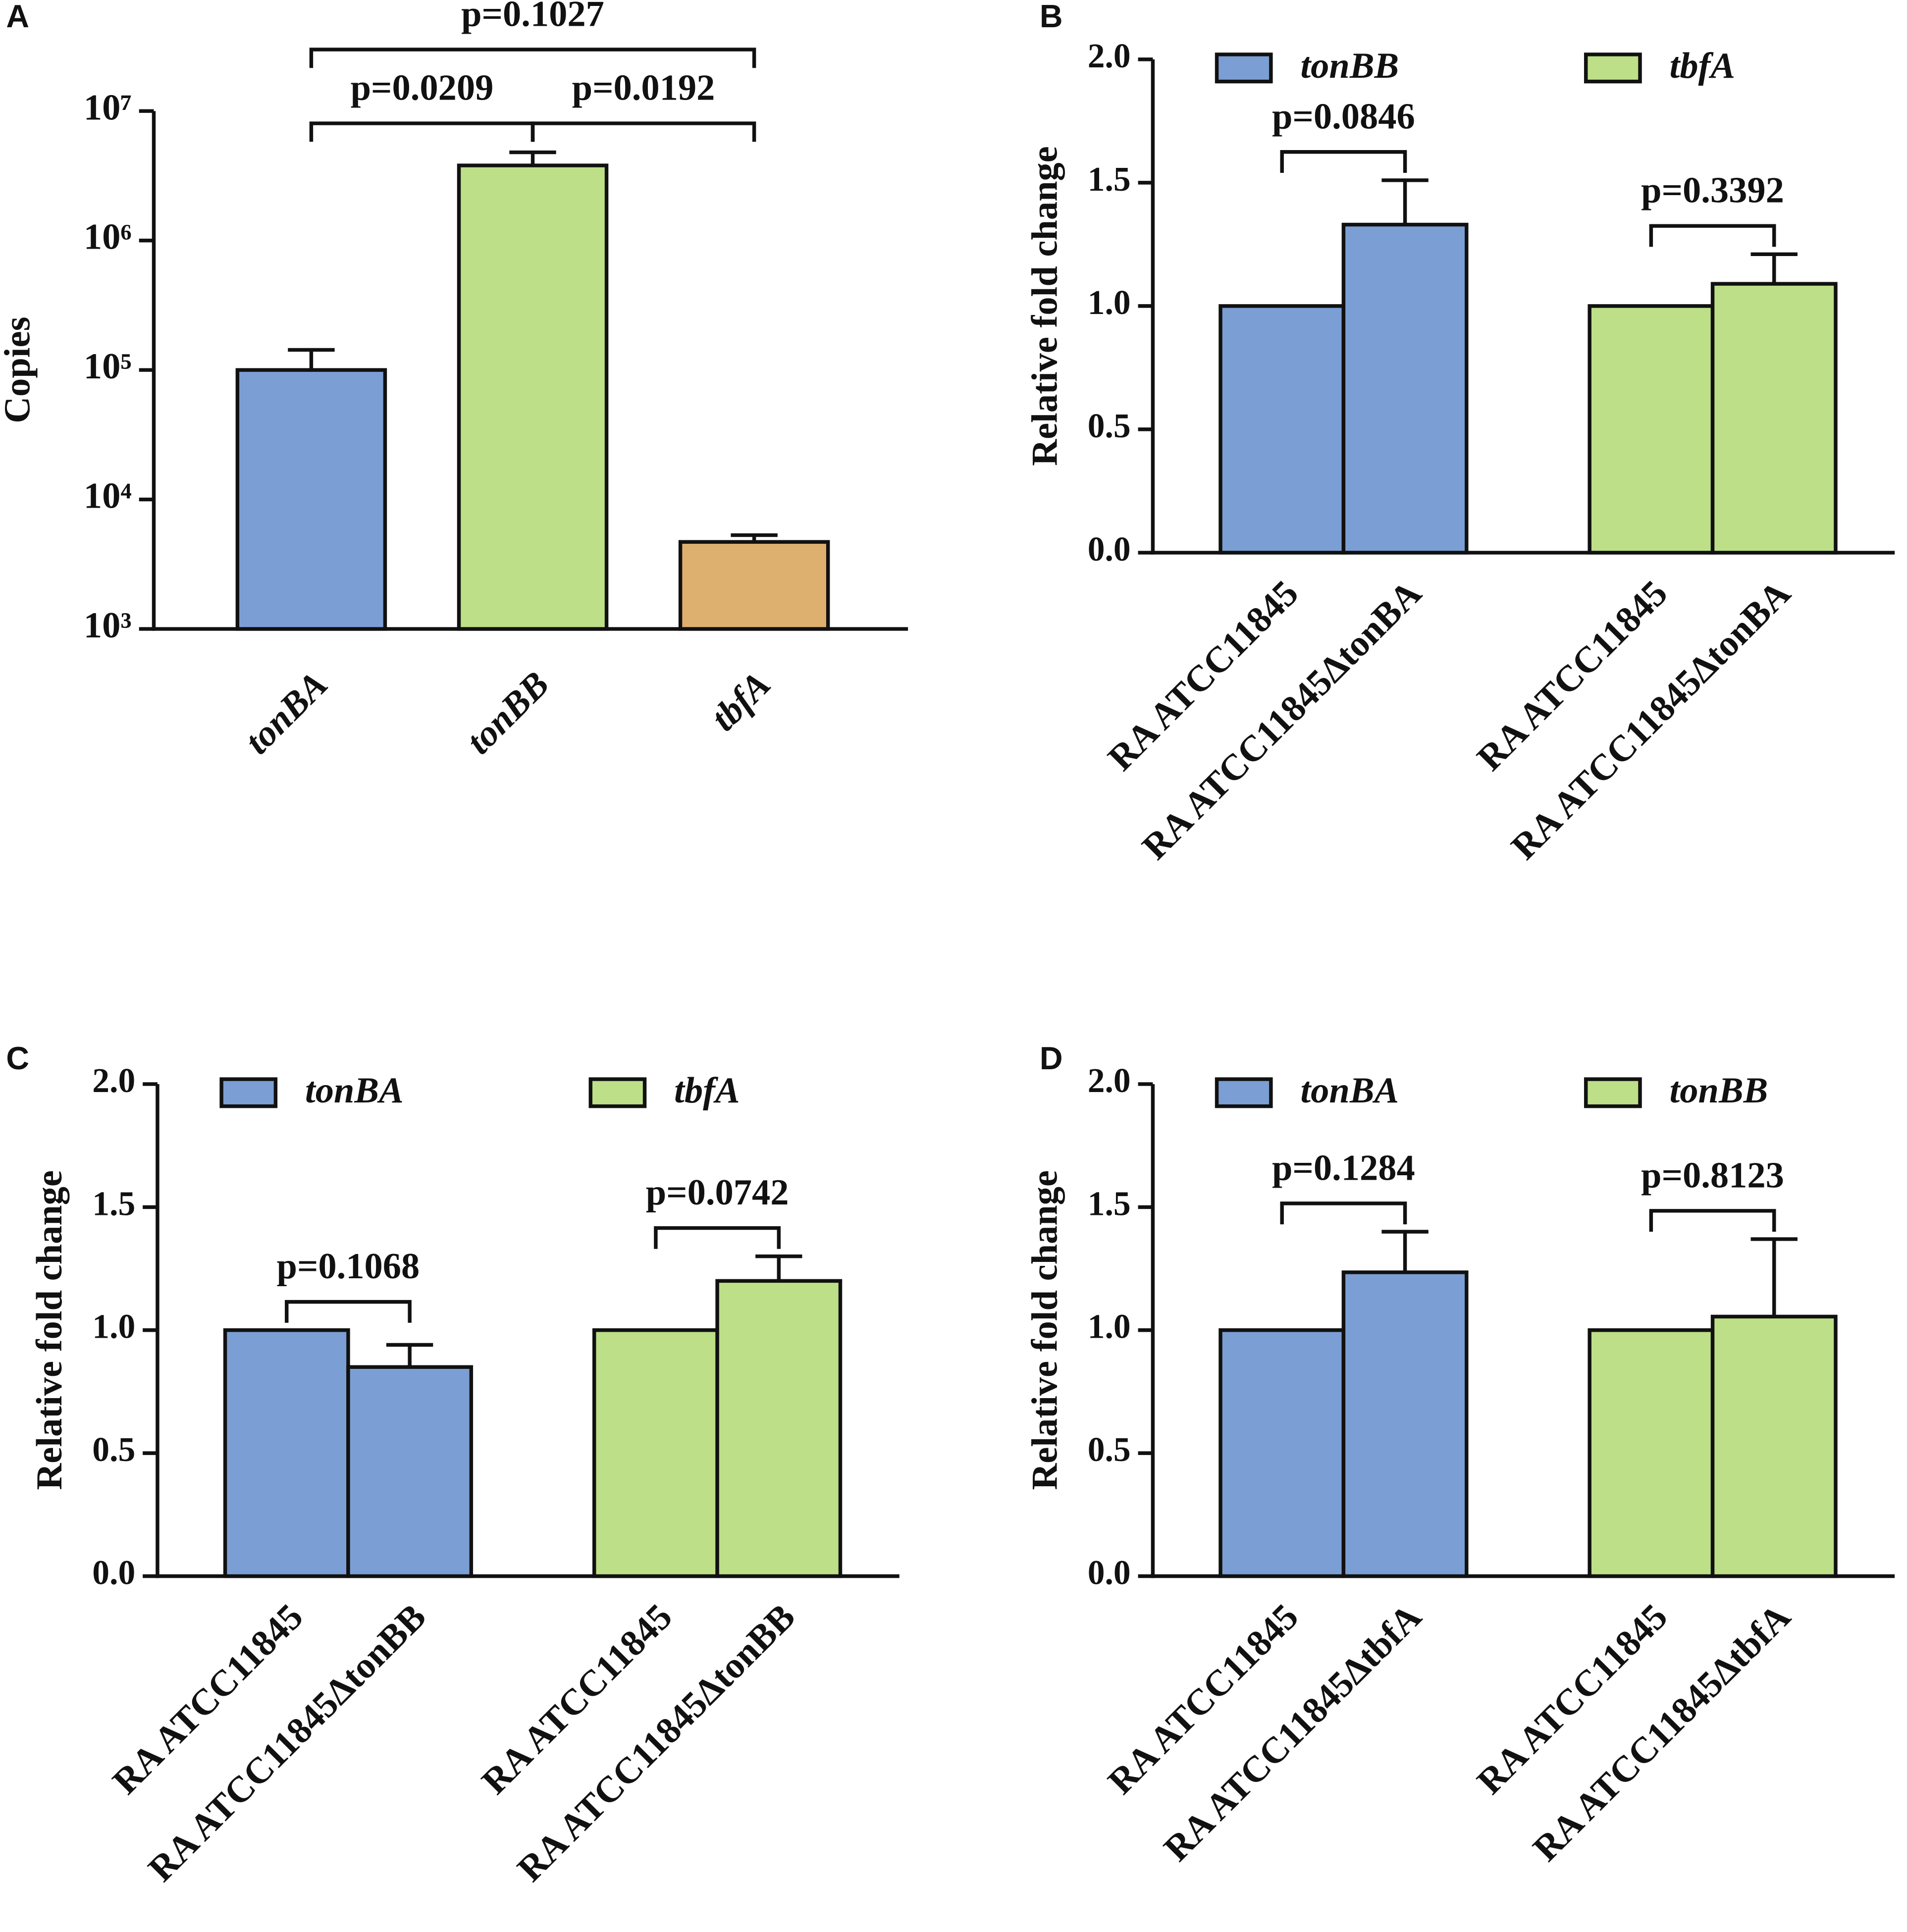  I want to click on panel-label: D, so click(1051, 1058).